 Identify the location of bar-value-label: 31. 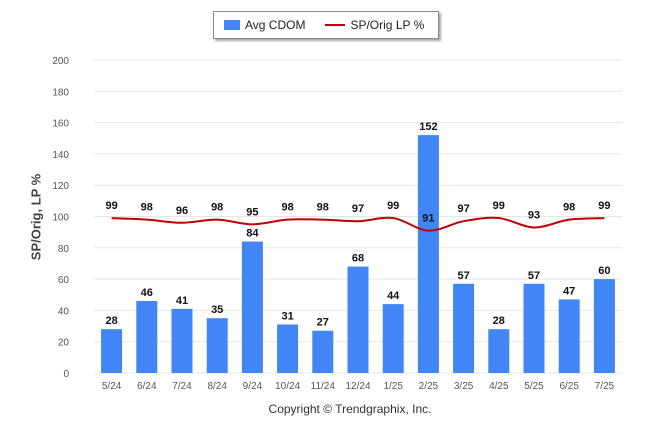
(287, 316).